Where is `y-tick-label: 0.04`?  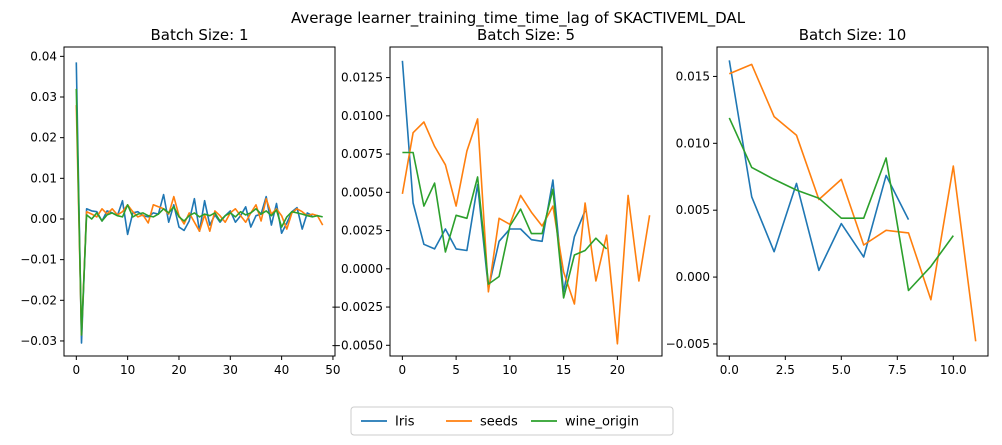 y-tick-label: 0.04 is located at coordinates (43, 56).